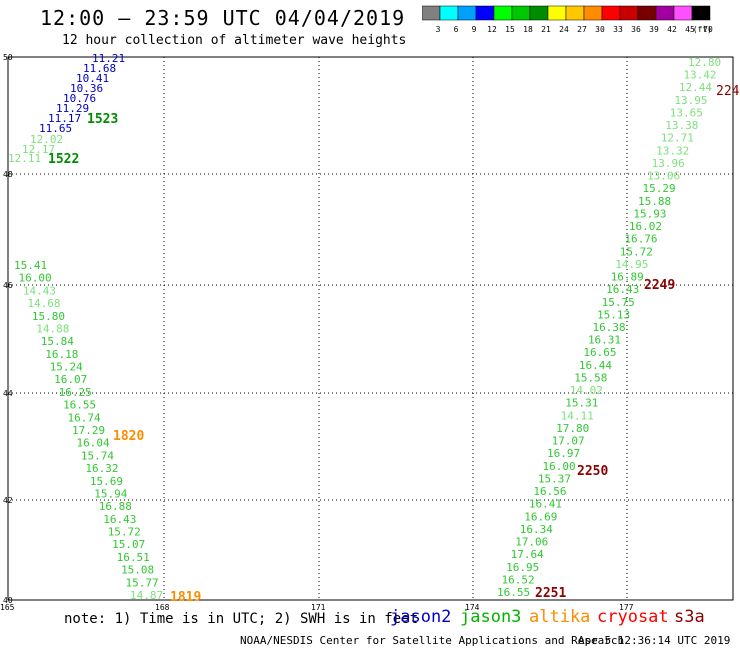 The image size is (740, 650). Describe the element at coordinates (108, 58) in the screenshot. I see `track-value: 11.21` at that location.